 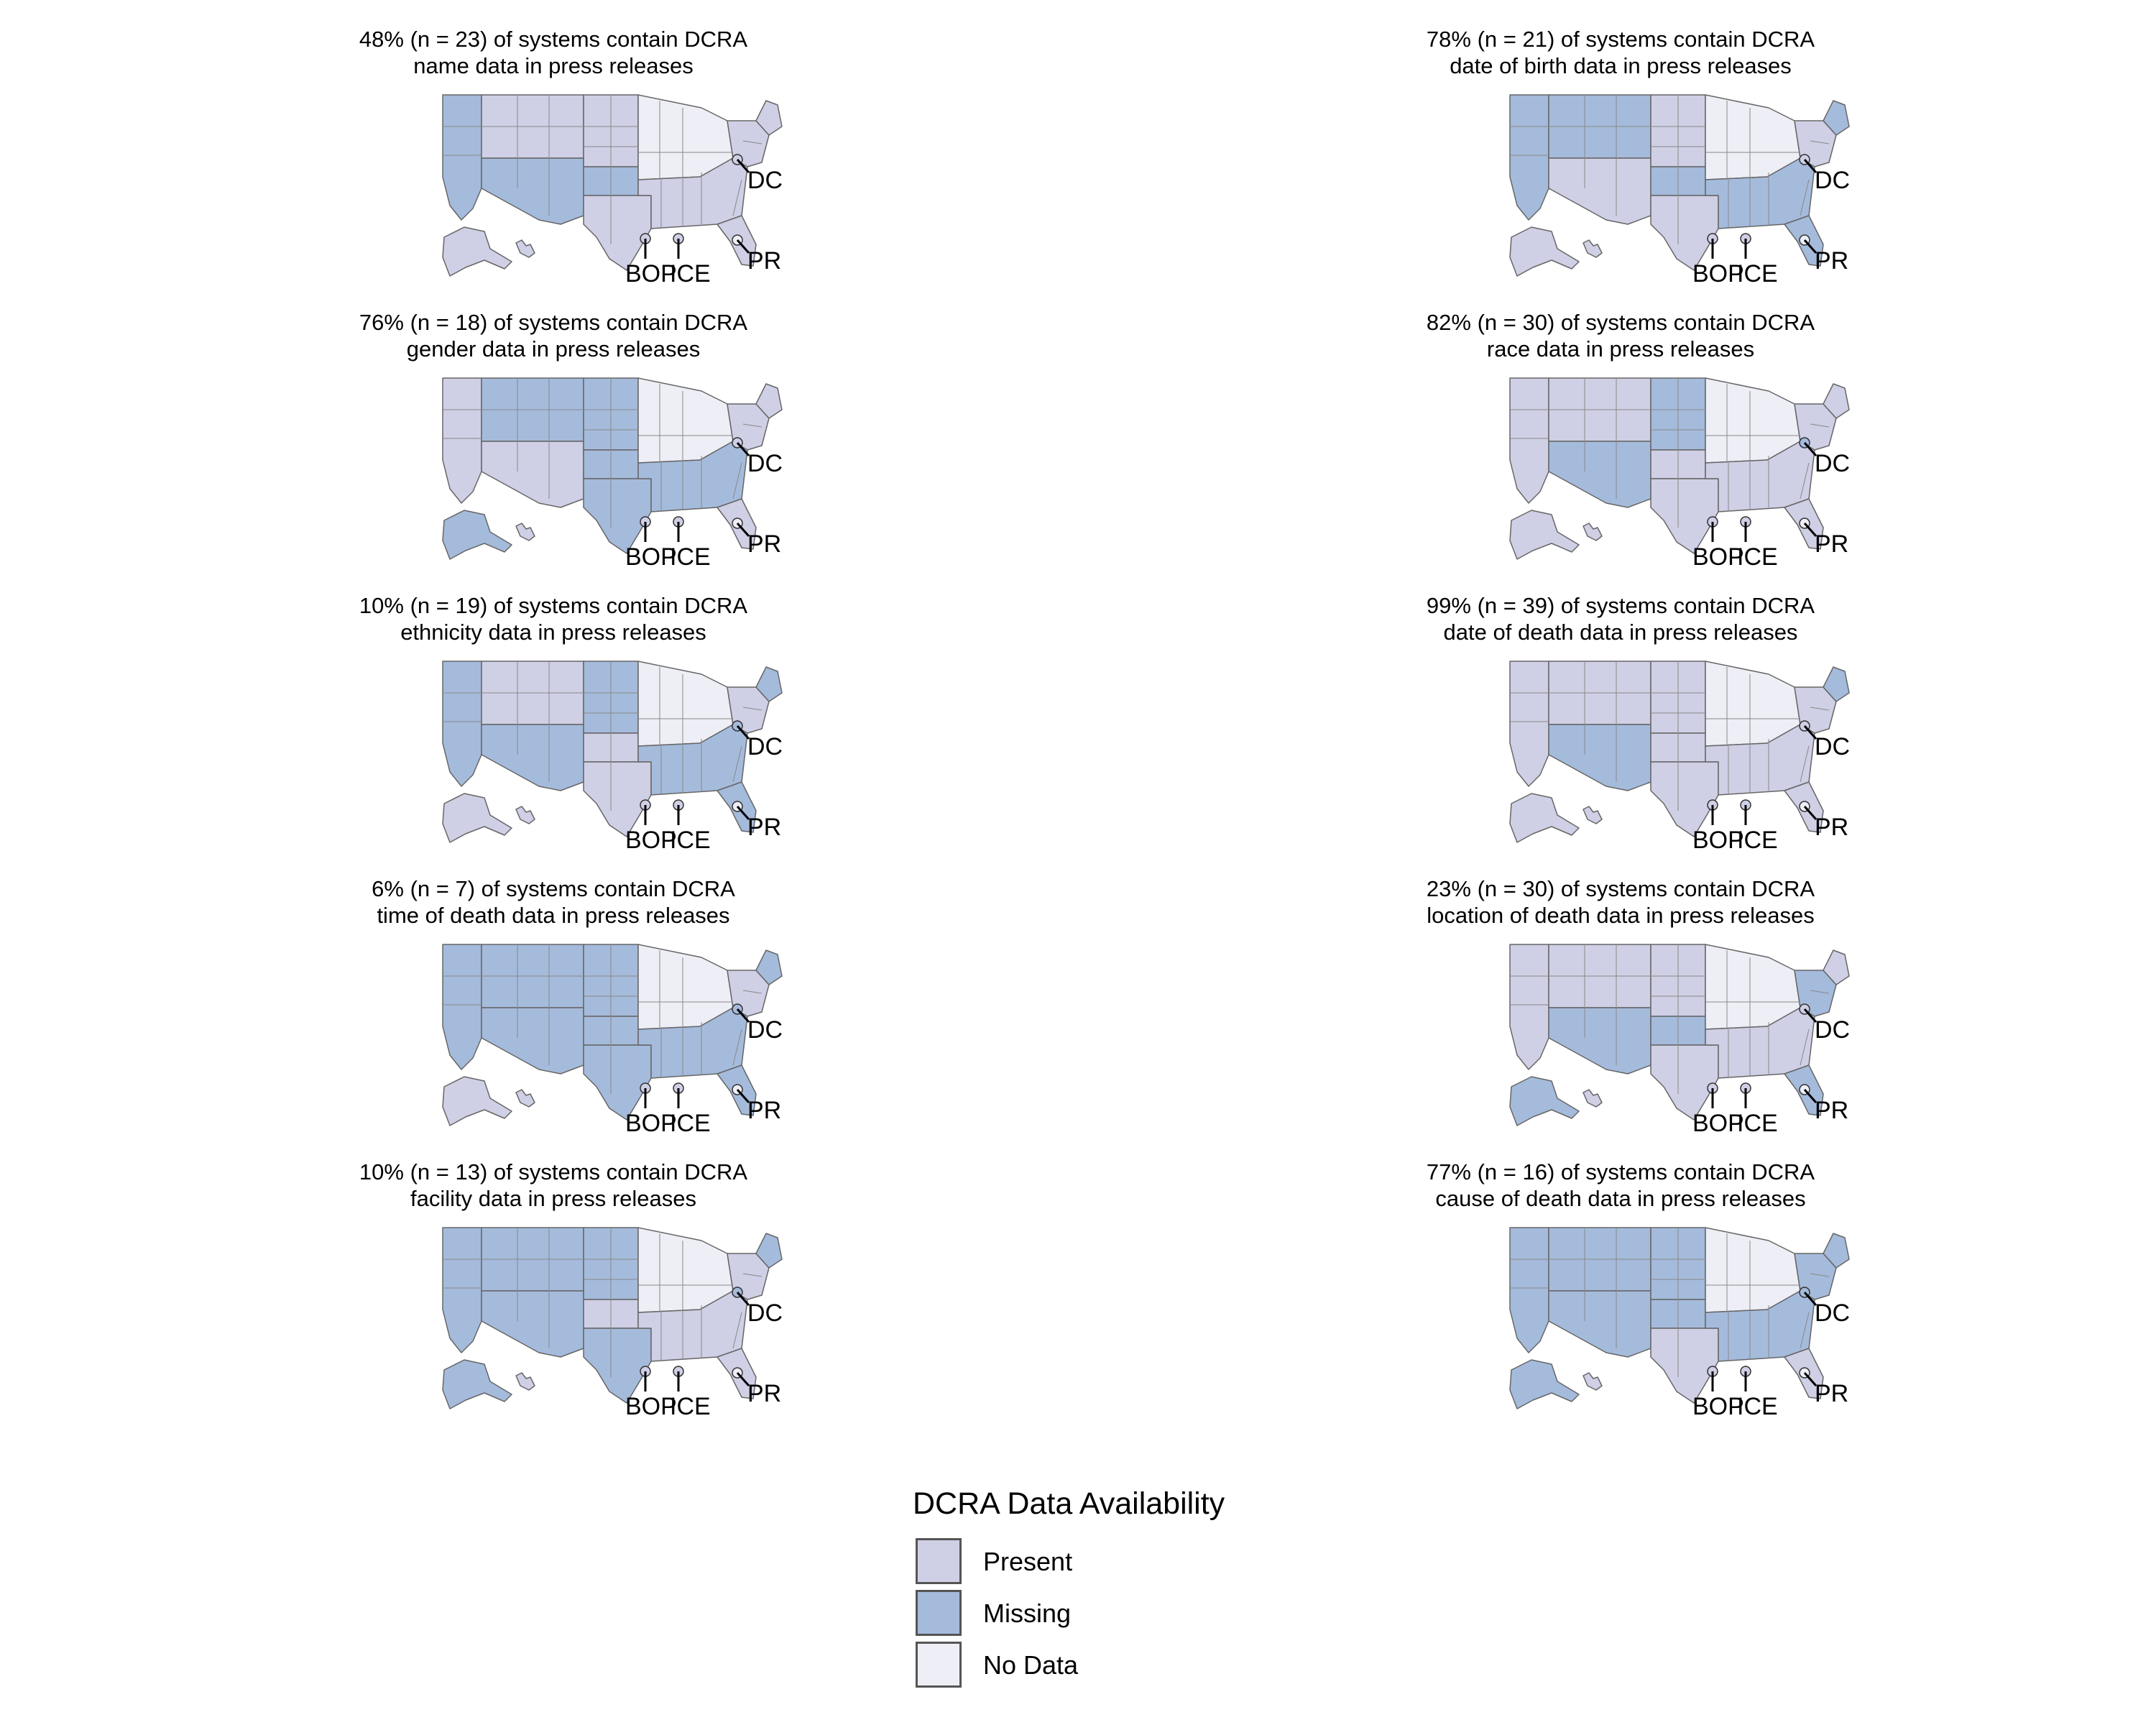 What do you see at coordinates (553, 322) in the screenshot?
I see `panel-title-line1: 76% (n = 18) of systems contain DCRA` at bounding box center [553, 322].